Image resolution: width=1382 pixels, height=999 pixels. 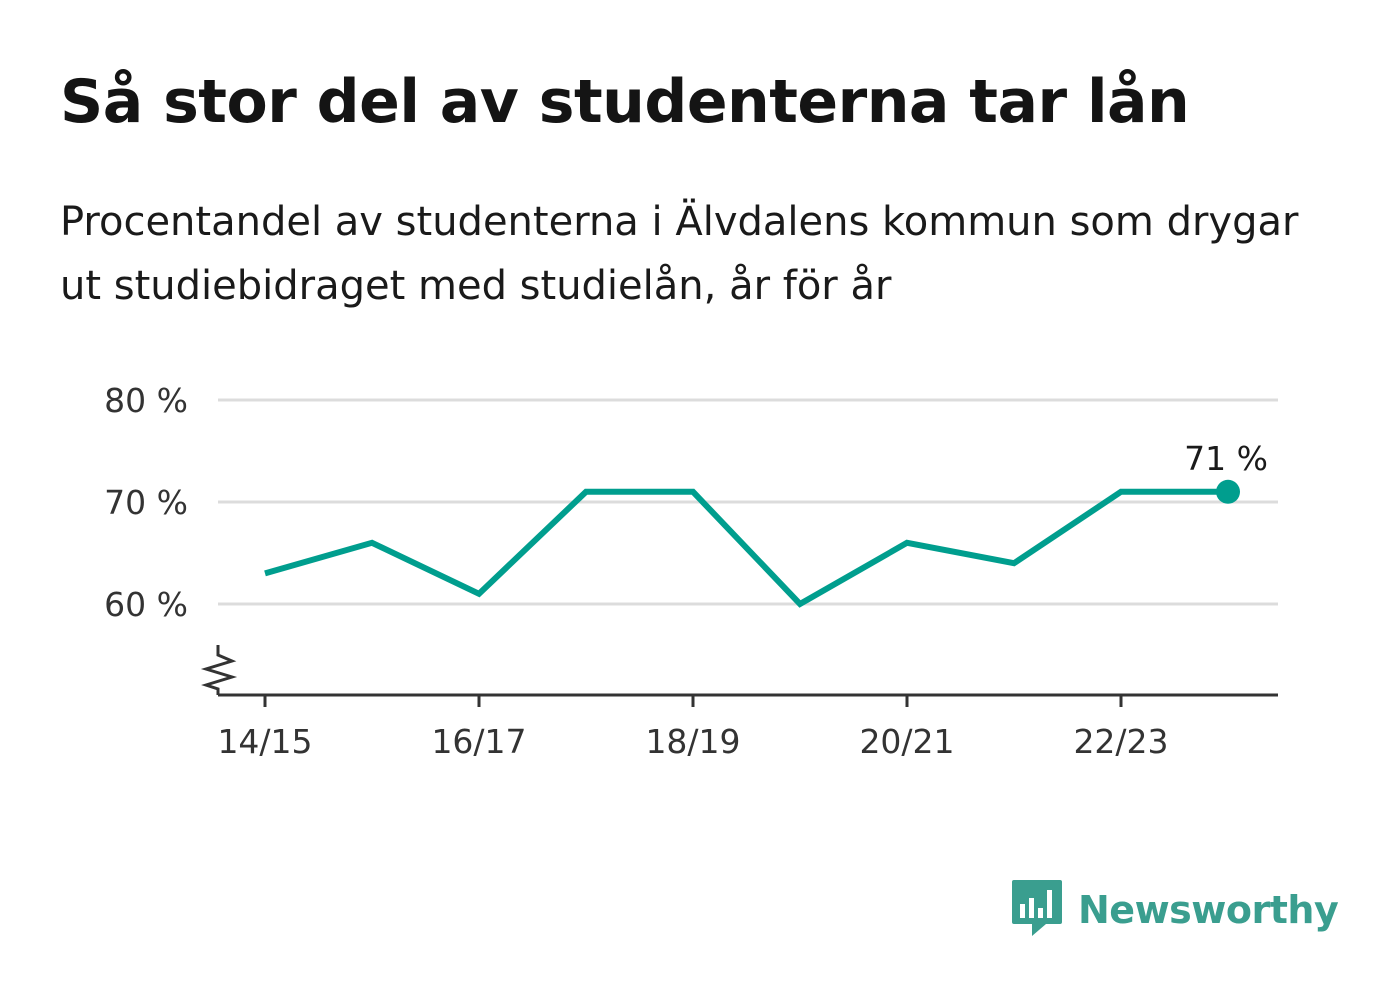 I want to click on x-tick-label: 18/19, so click(x=692, y=741).